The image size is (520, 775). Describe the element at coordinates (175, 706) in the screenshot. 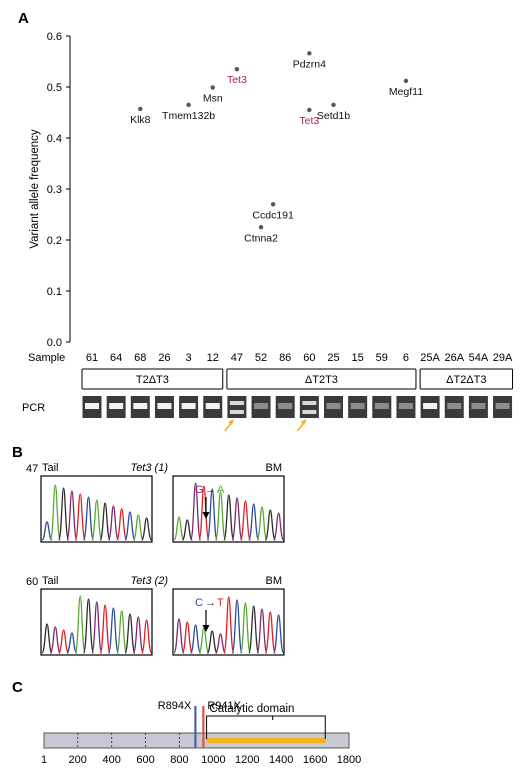

I see `mutation-label: R894X` at that location.